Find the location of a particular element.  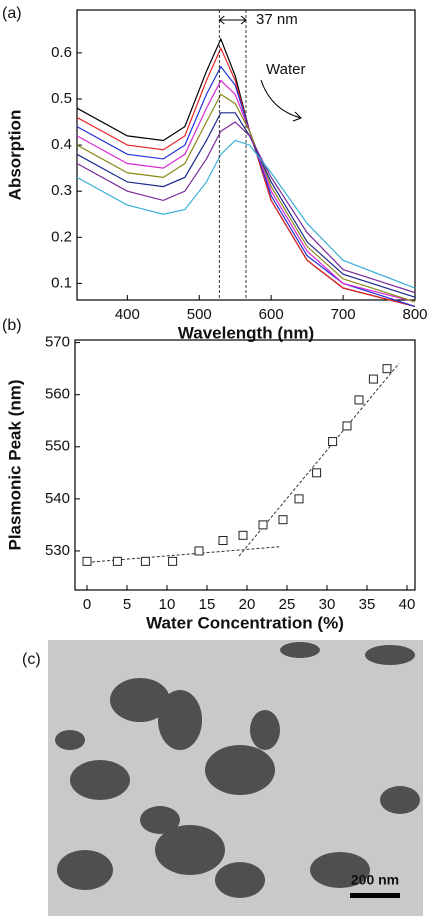

panel-label: (c) is located at coordinates (31, 659).